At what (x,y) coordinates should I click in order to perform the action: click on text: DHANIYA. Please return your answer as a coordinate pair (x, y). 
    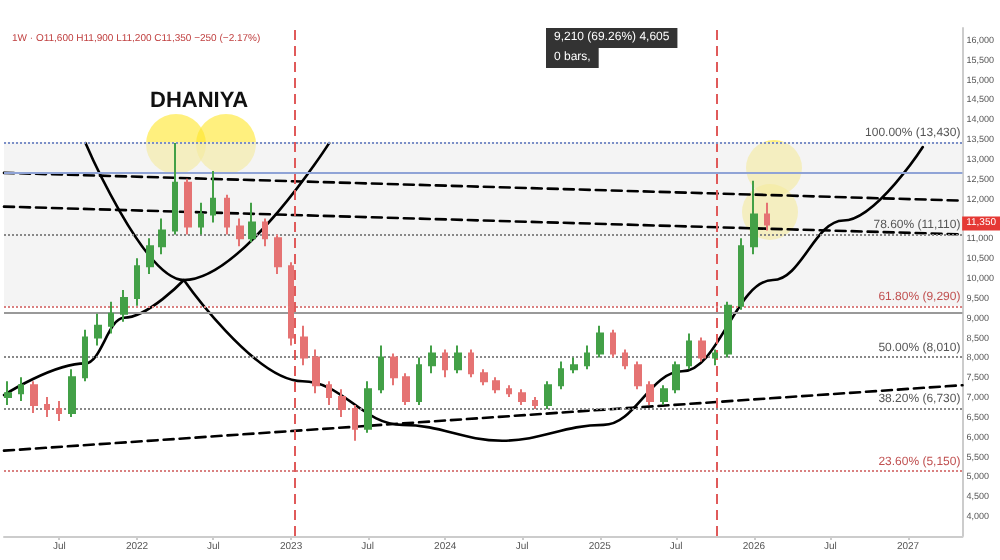
    Looking at the image, I should click on (199, 101).